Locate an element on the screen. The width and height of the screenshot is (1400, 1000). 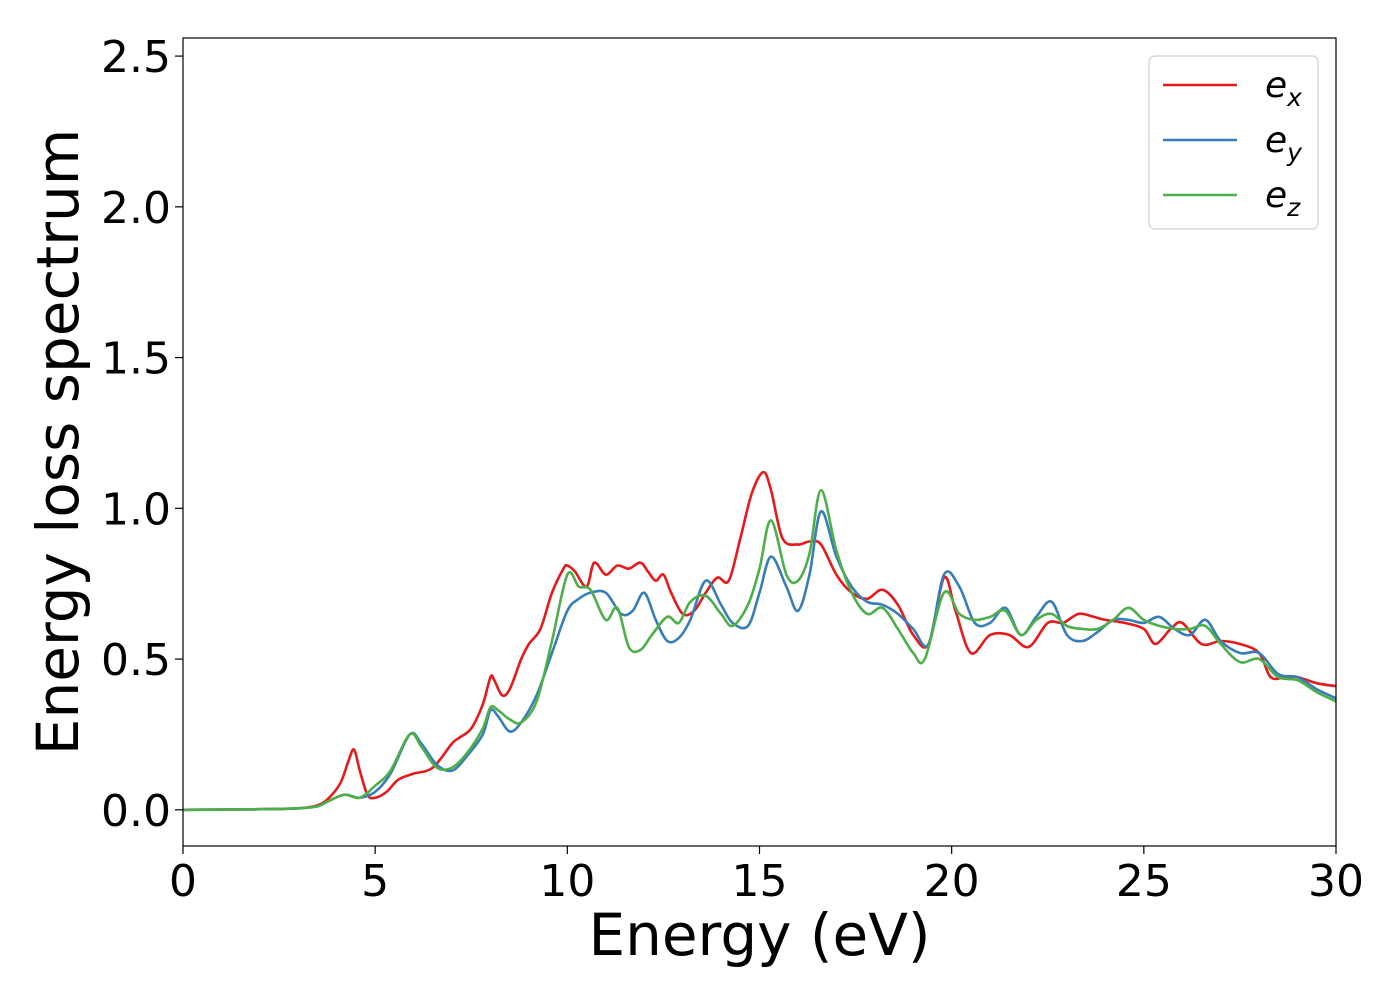
y-tick-label: 0.0 is located at coordinates (136, 811).